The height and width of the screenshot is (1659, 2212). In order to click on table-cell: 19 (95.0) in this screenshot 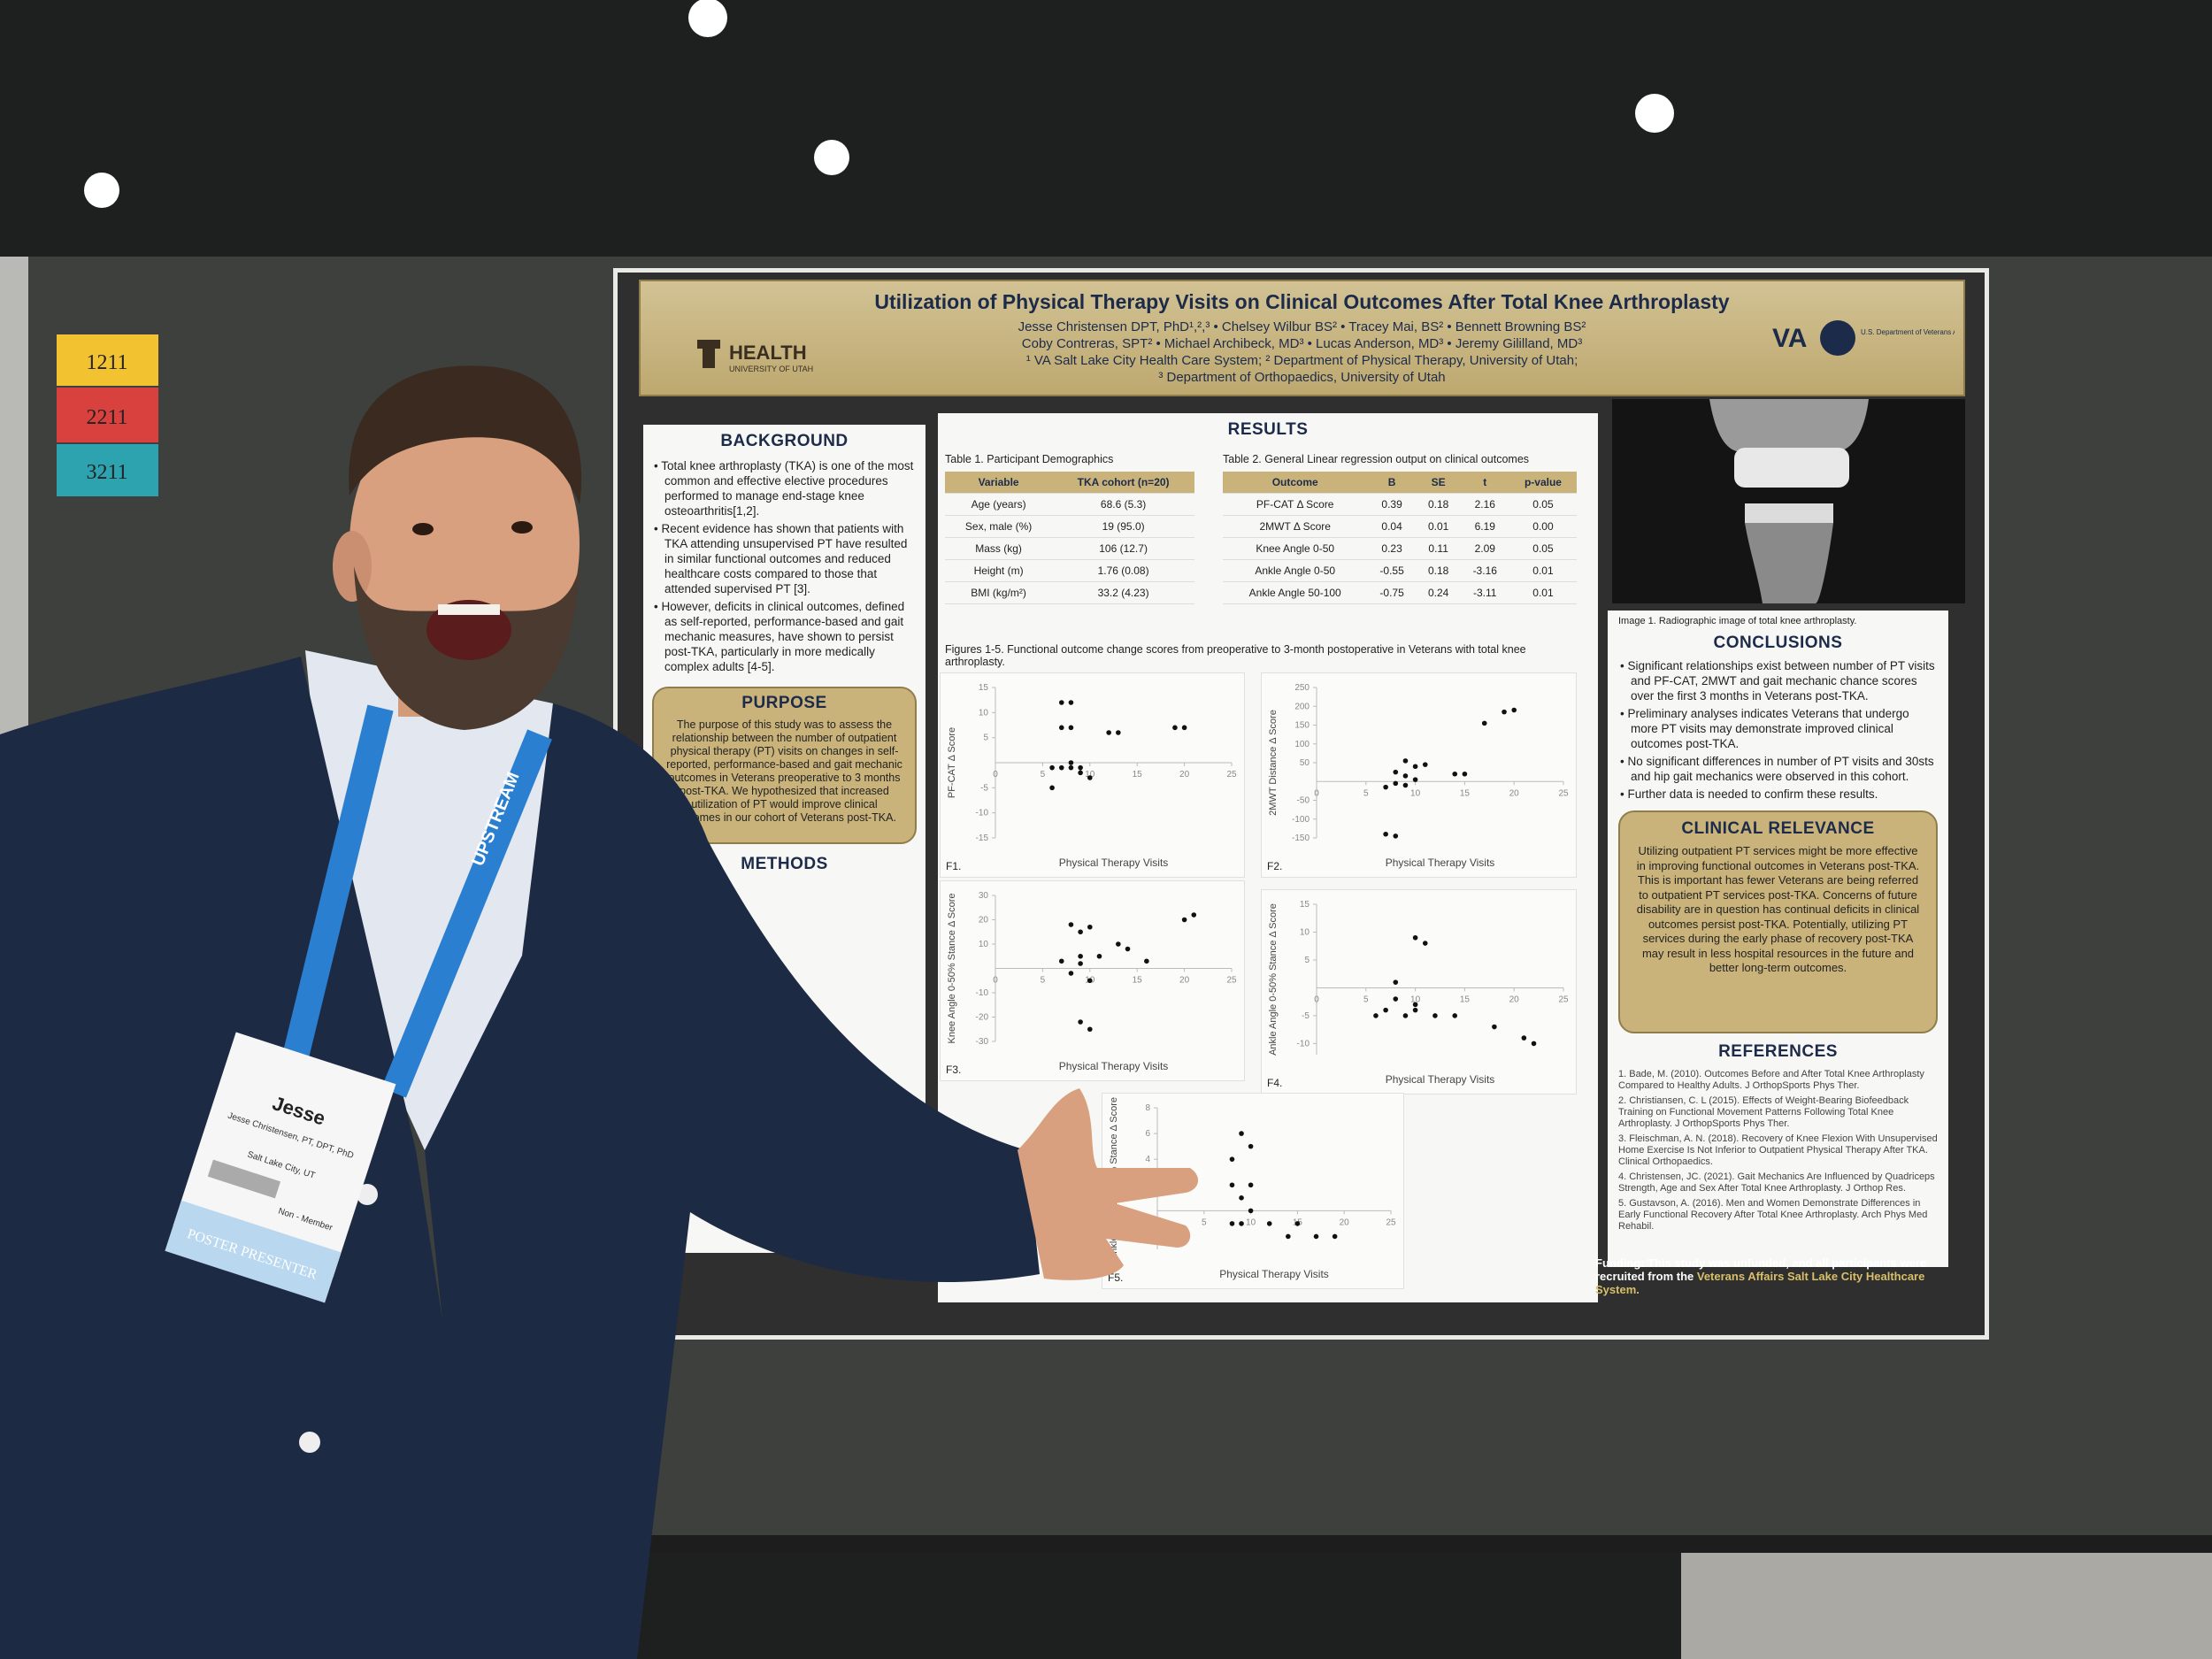, I will do `click(1123, 526)`.